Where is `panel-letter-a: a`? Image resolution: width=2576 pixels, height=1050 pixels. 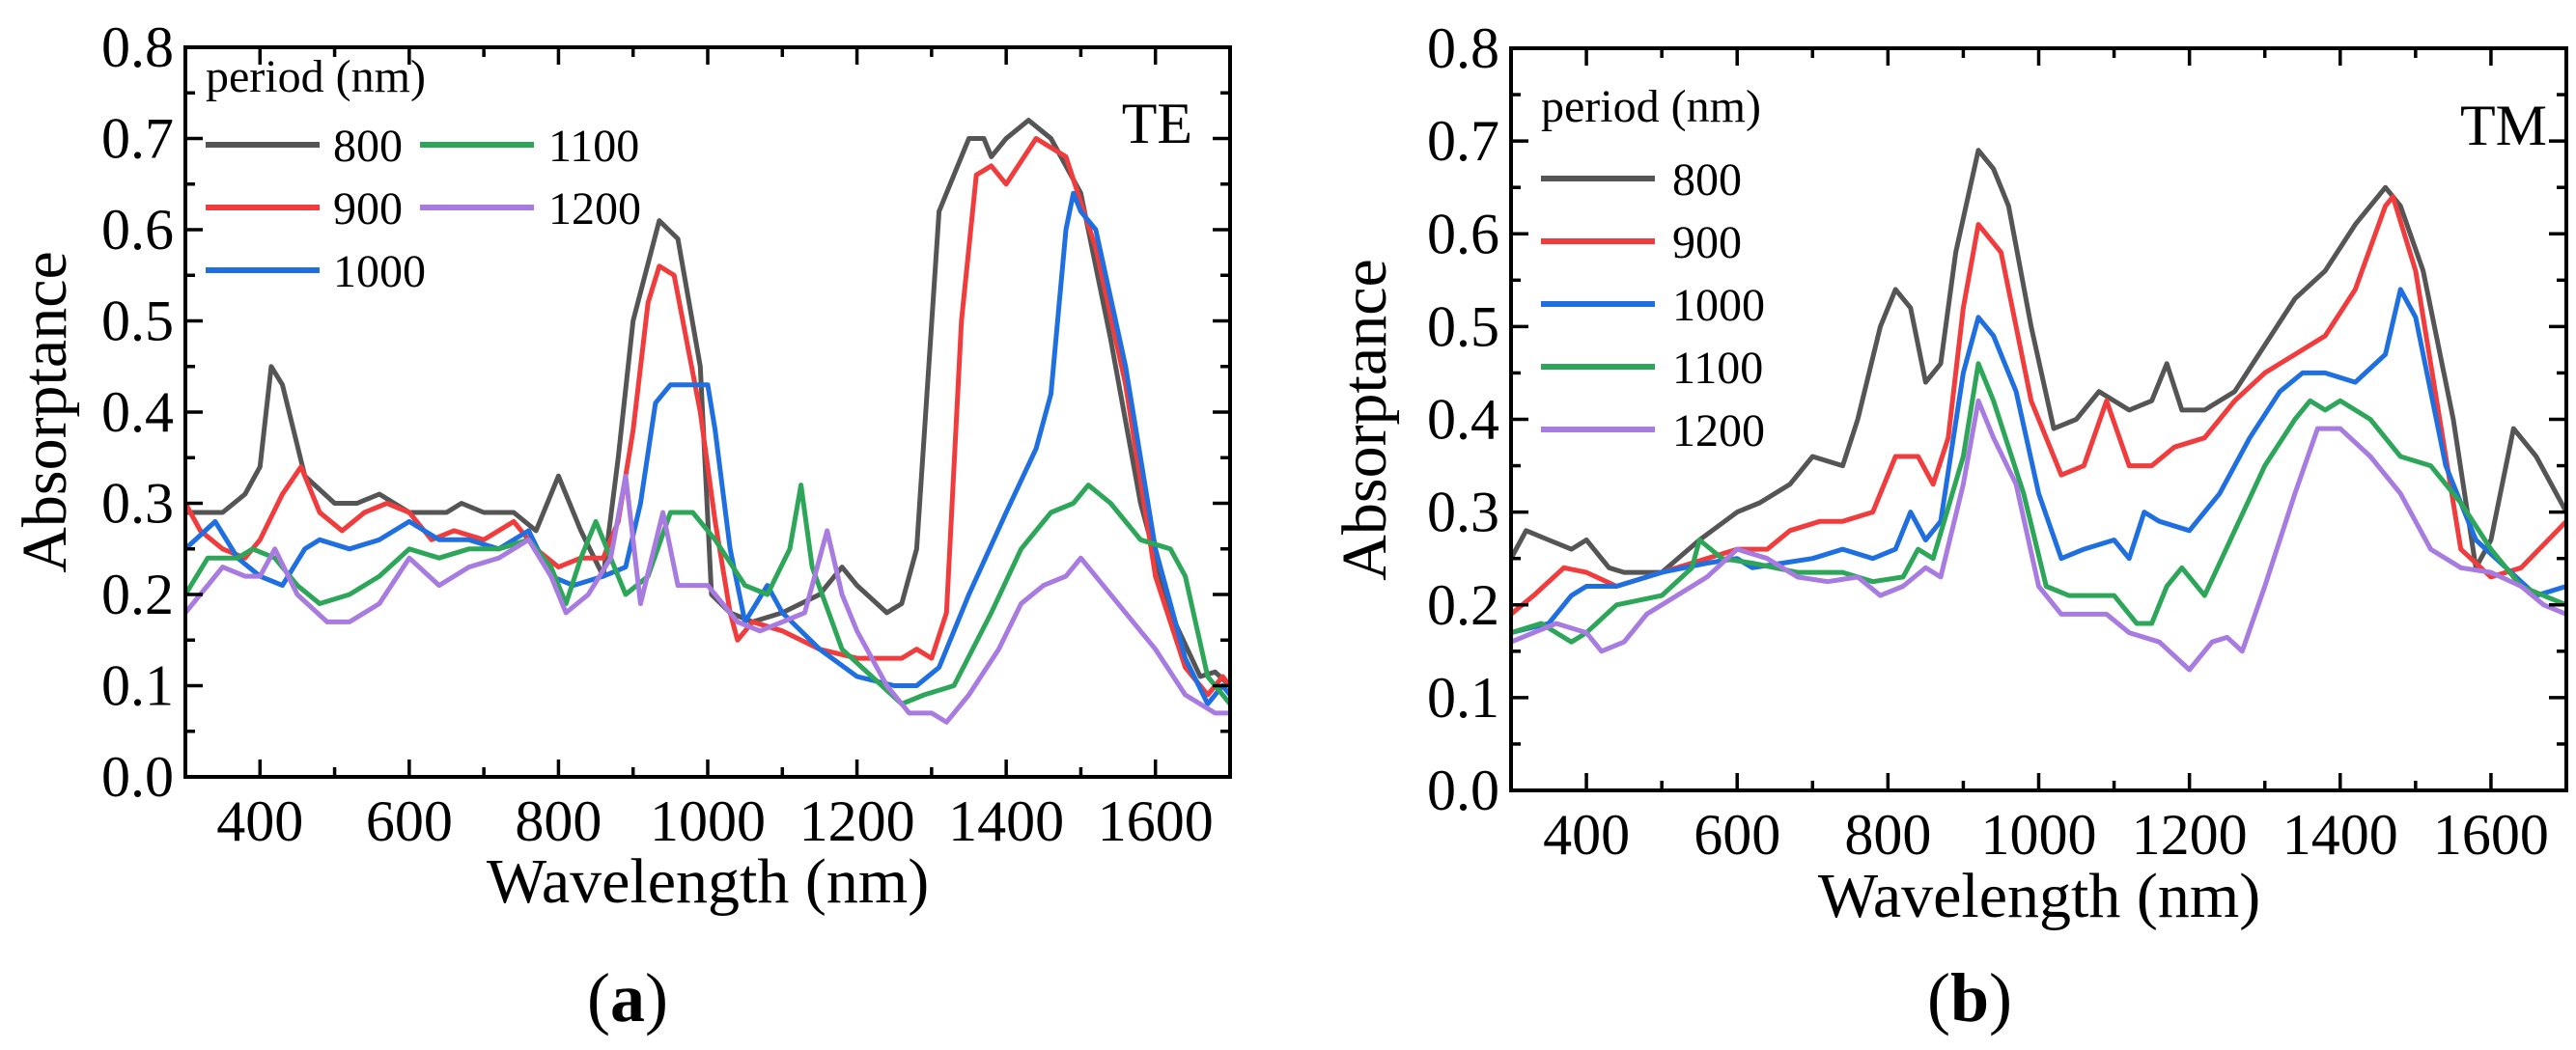
panel-letter-a: a is located at coordinates (628, 997).